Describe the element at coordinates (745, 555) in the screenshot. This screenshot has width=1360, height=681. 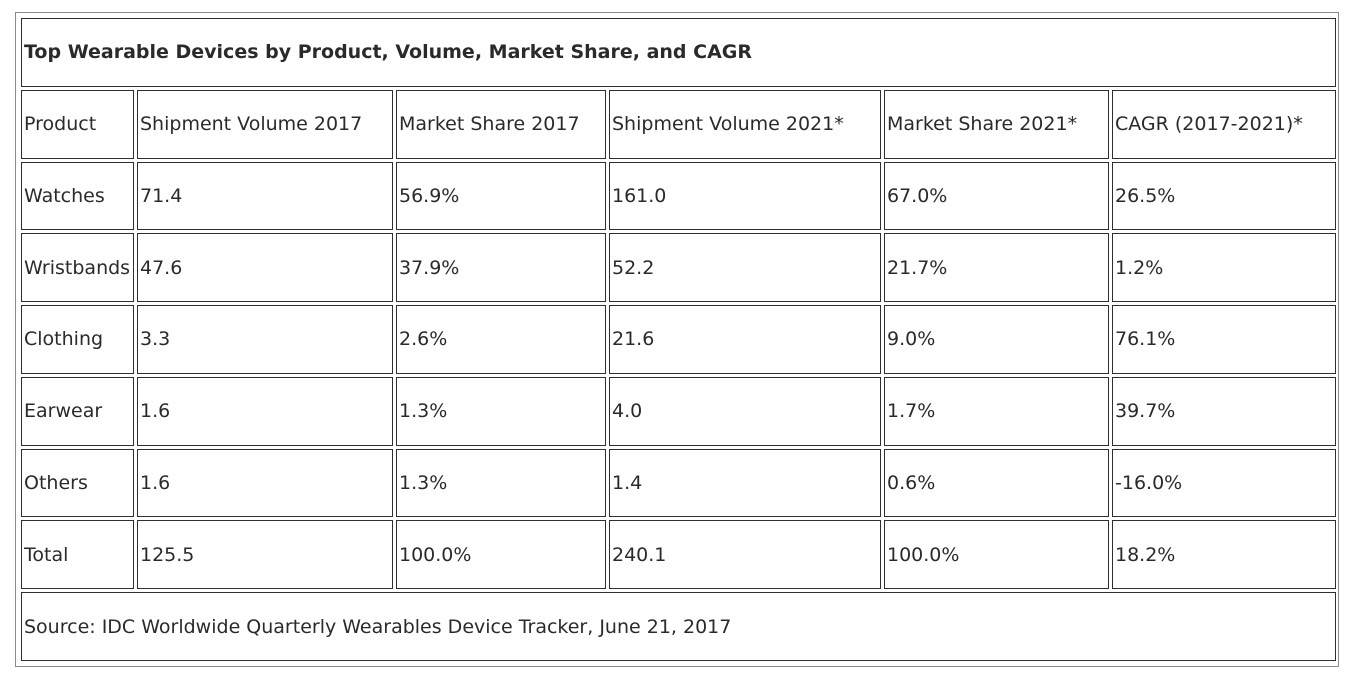
I see `total-cell: 240.1` at that location.